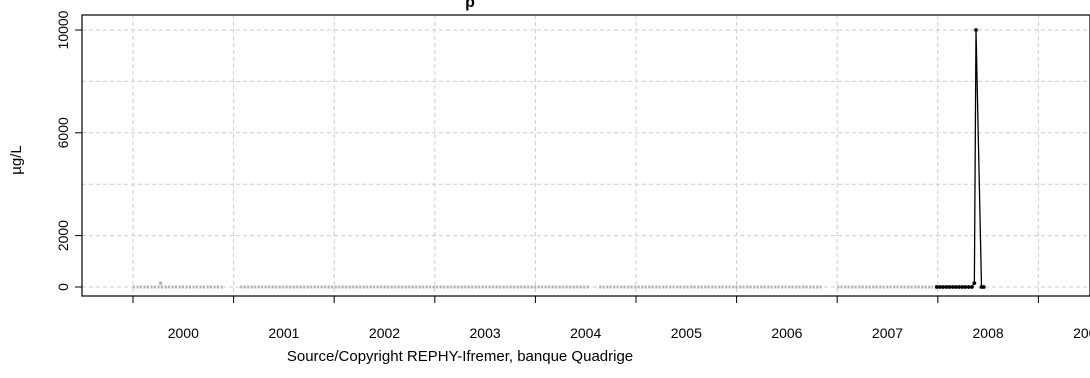 Image resolution: width=1090 pixels, height=378 pixels. Describe the element at coordinates (183, 333) in the screenshot. I see `x-tick-label: 2000` at that location.